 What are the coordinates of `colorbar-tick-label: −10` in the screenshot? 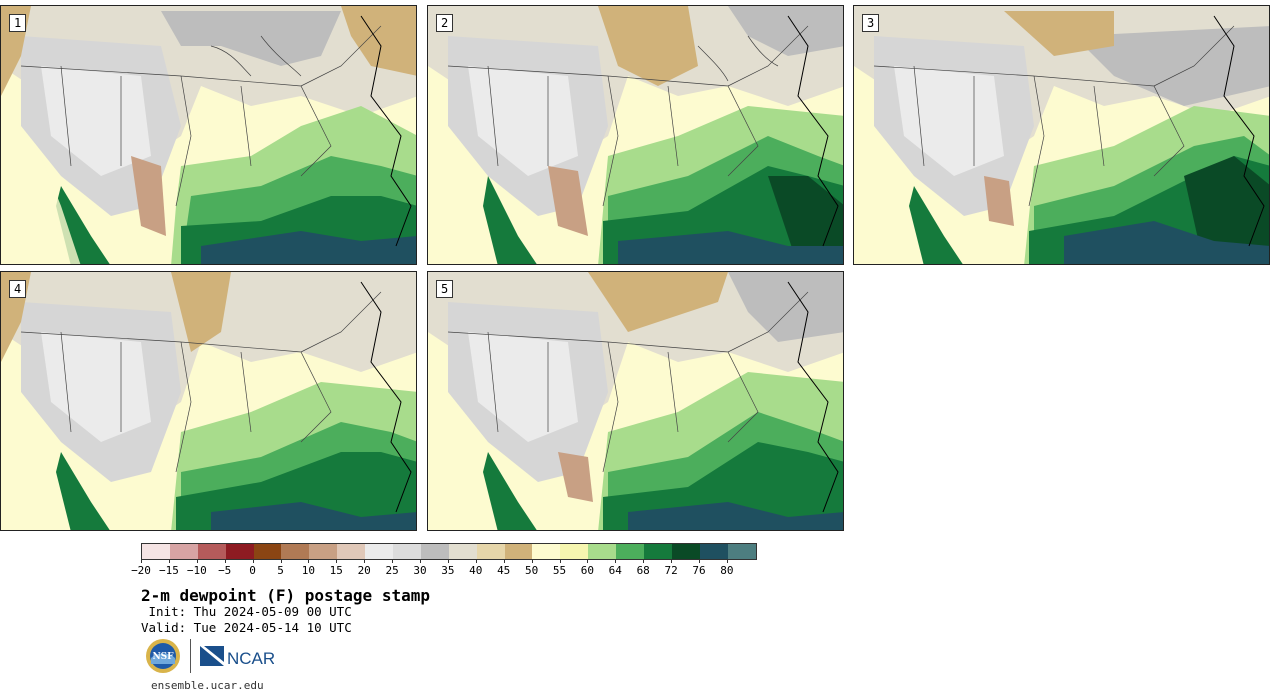 It's located at (196, 570).